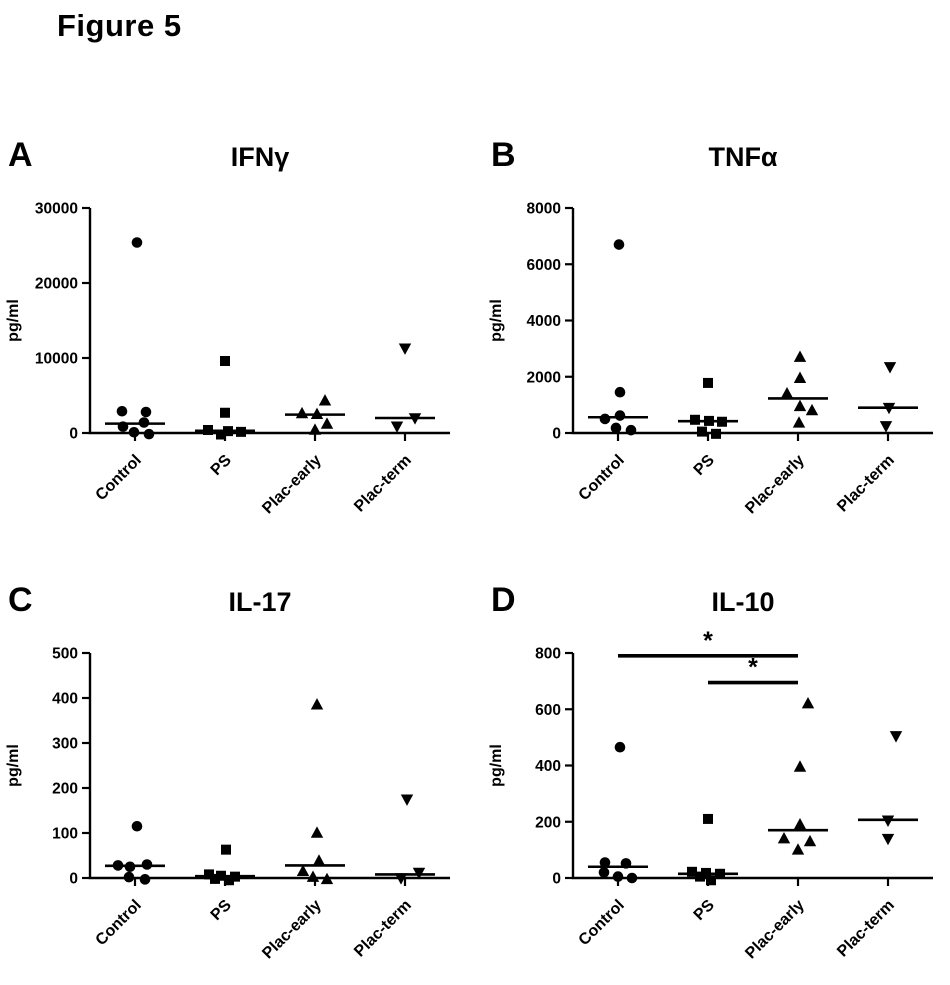 This screenshot has width=950, height=985. What do you see at coordinates (20, 600) in the screenshot?
I see `panel-letter: C` at bounding box center [20, 600].